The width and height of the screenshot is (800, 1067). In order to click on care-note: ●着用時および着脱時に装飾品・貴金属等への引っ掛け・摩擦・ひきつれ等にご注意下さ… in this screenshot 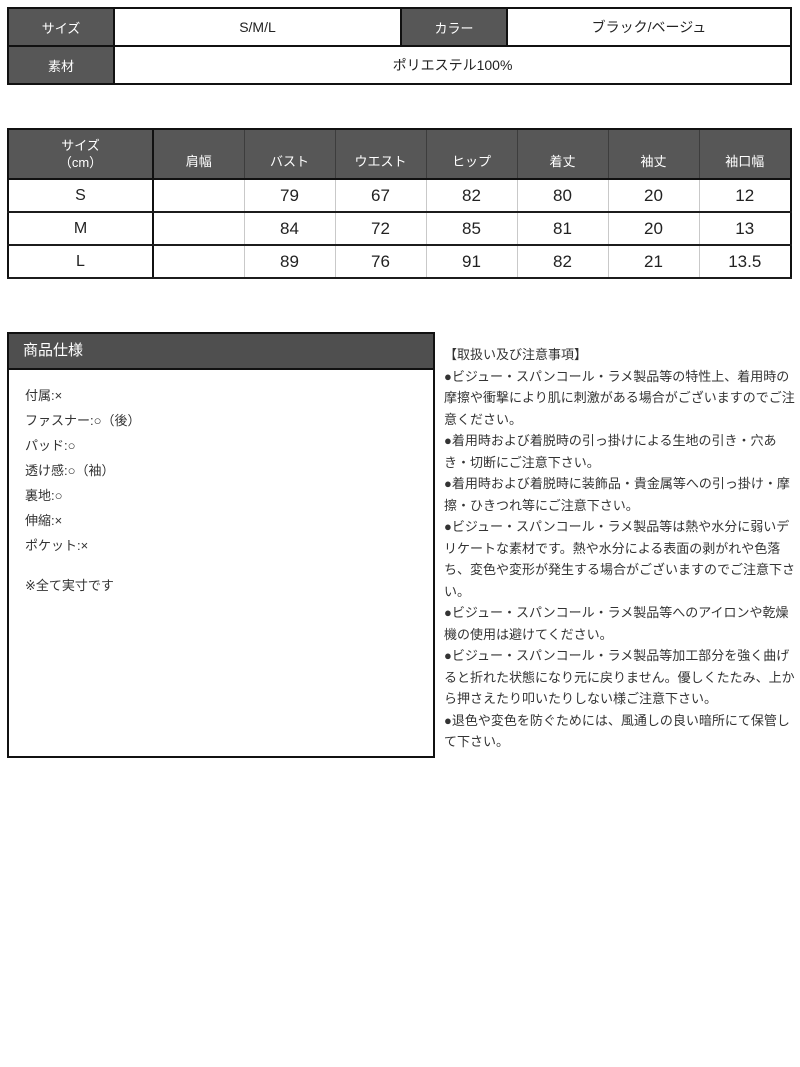, I will do `click(617, 494)`.